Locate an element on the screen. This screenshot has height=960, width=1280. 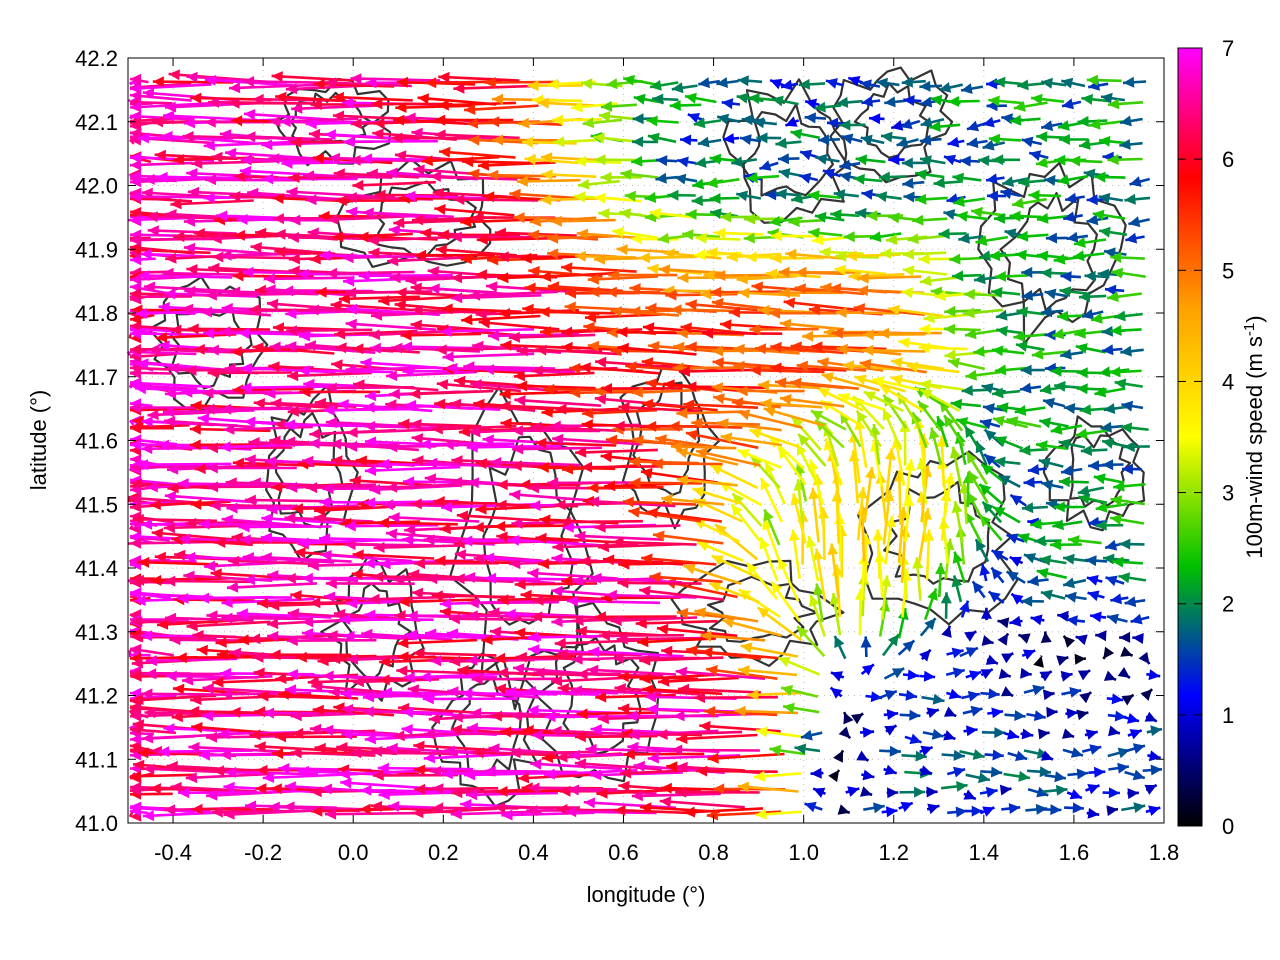
y-tick-label: 41.3 is located at coordinates (96, 632).